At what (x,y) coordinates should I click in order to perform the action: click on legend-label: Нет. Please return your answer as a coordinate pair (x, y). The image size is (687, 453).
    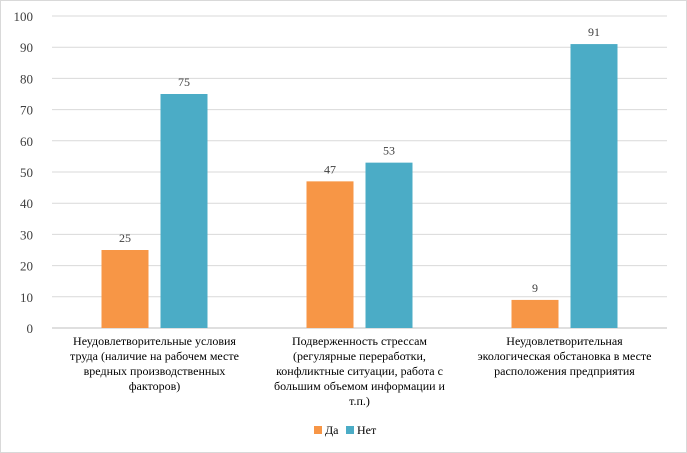
    Looking at the image, I should click on (367, 430).